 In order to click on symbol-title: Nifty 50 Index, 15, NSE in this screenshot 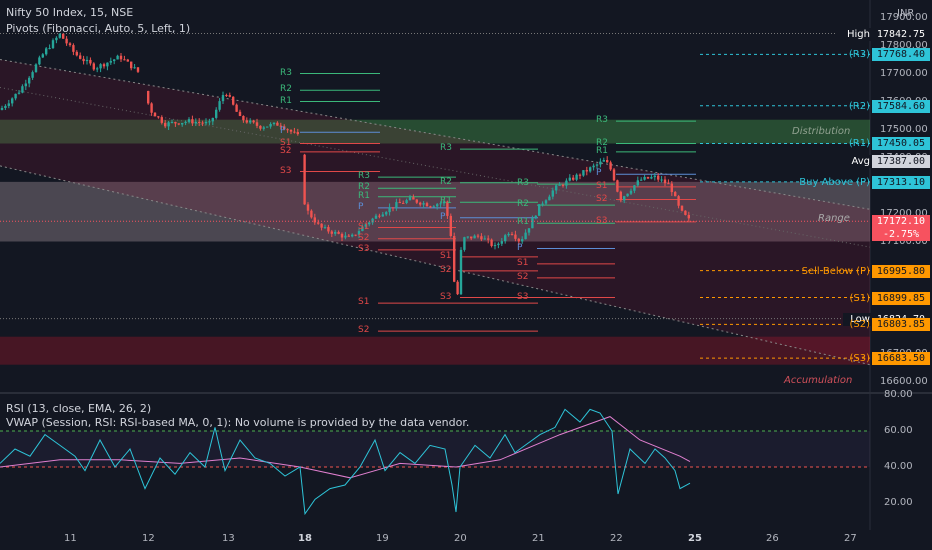, I will do `click(70, 12)`.